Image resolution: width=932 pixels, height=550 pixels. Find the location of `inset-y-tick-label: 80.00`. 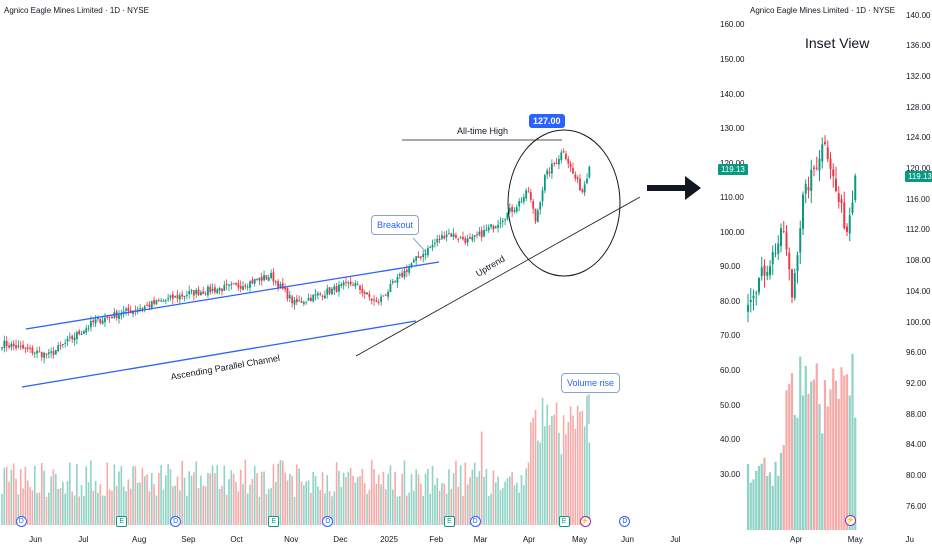

inset-y-tick-label: 80.00 is located at coordinates (916, 475).